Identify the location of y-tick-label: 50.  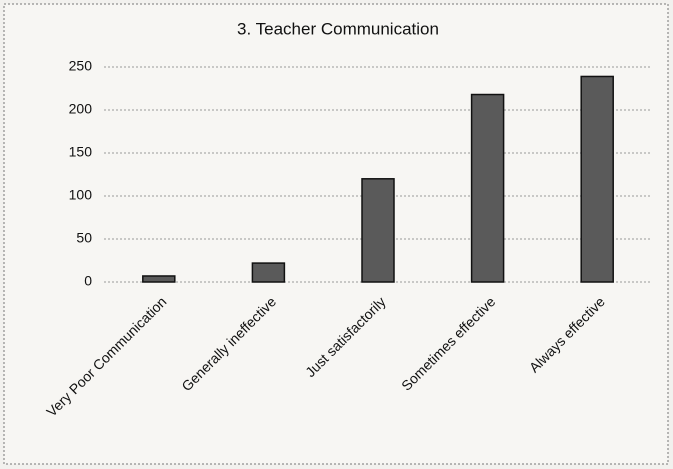
(84, 238).